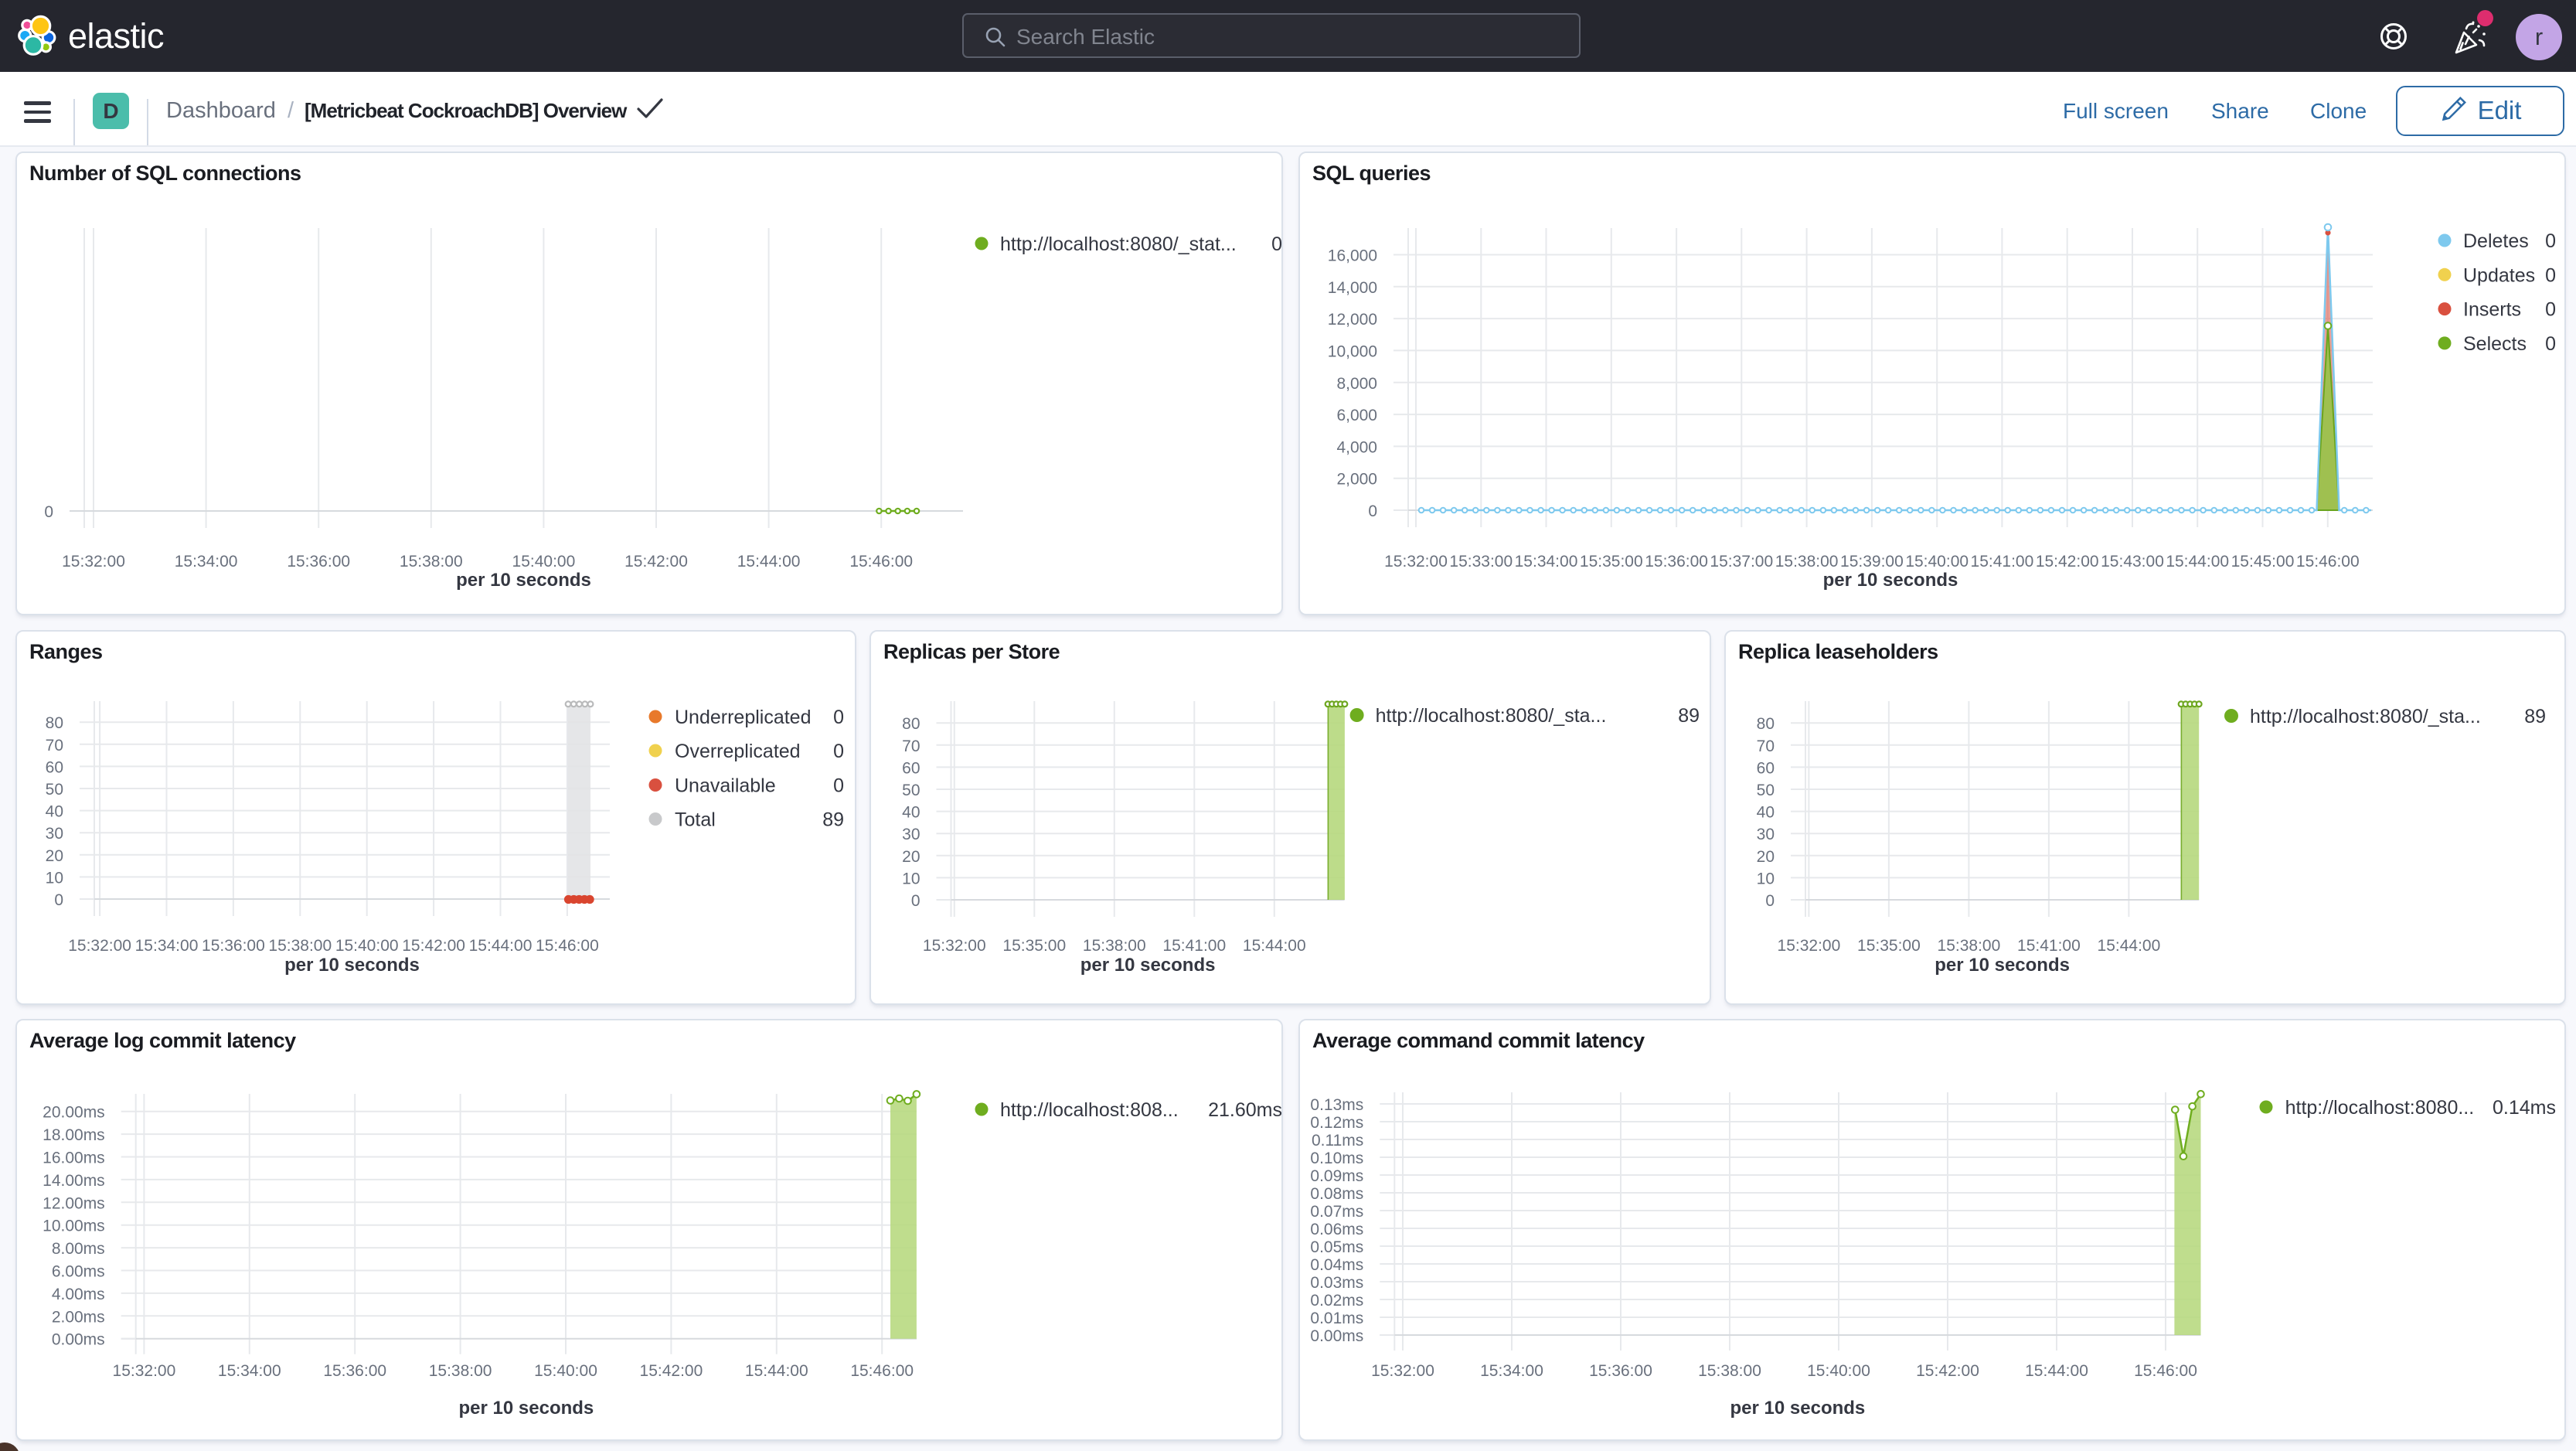 Image resolution: width=2576 pixels, height=1451 pixels. I want to click on svg-text: 0.07ms, so click(1336, 1212).